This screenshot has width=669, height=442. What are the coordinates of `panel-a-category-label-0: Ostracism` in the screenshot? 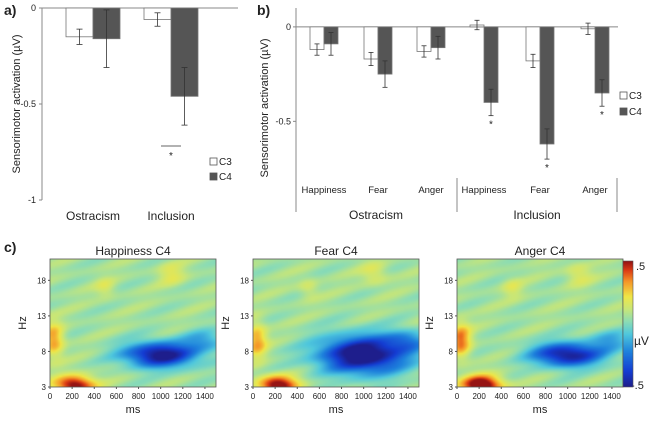 It's located at (93, 216).